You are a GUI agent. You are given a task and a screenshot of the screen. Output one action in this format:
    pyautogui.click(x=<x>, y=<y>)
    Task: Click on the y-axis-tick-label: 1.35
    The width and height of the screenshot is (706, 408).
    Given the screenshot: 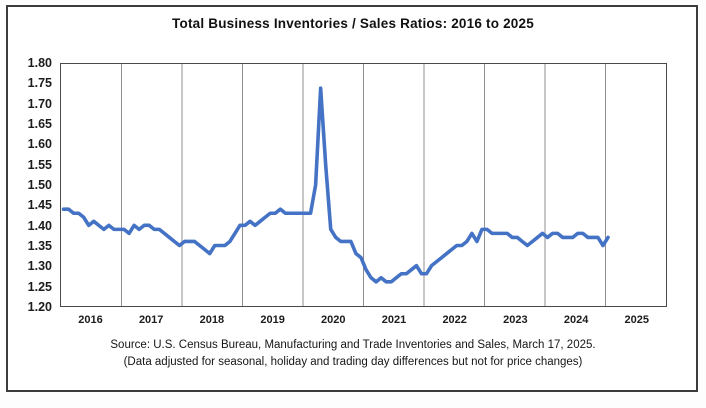 What is the action you would take?
    pyautogui.click(x=39, y=246)
    